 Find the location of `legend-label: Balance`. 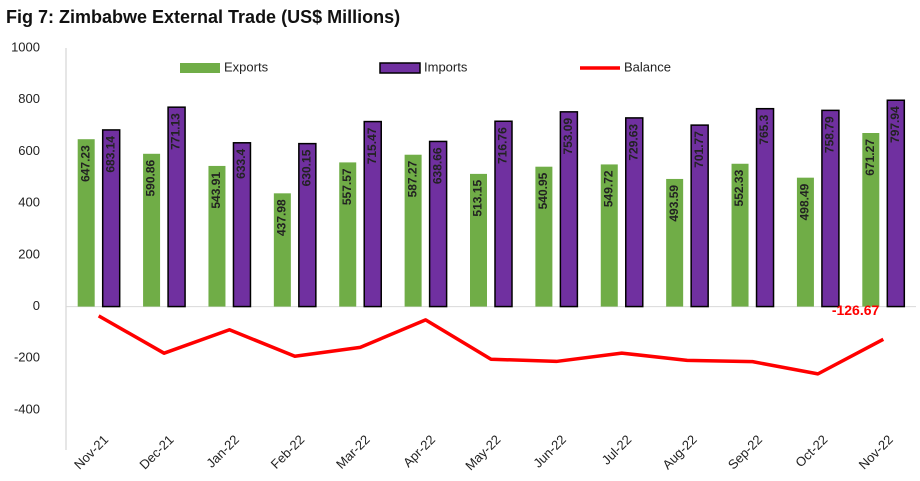

legend-label: Balance is located at coordinates (647, 66).